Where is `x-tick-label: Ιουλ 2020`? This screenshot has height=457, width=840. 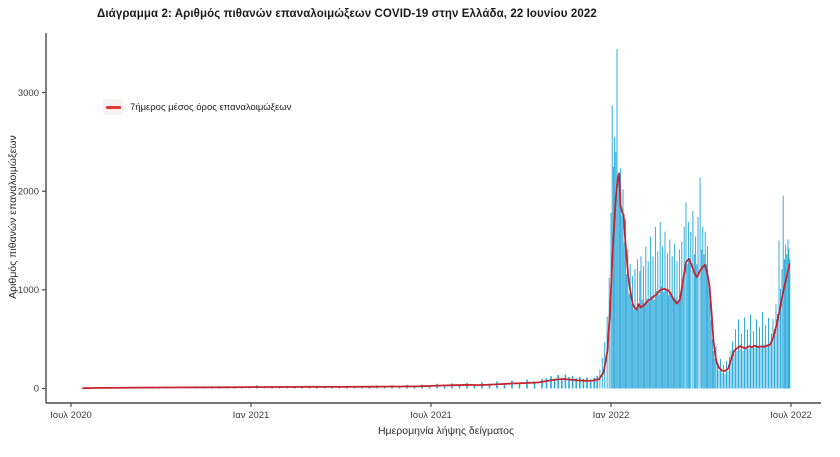 x-tick-label: Ιουλ 2020 is located at coordinates (71, 415).